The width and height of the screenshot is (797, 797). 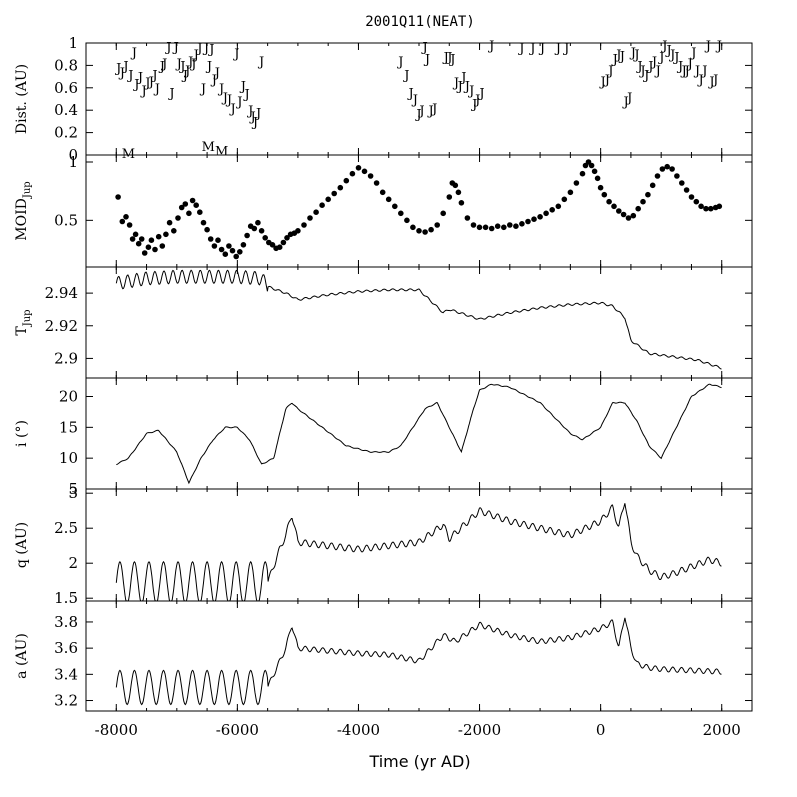 I want to click on series-line-T_Jup, so click(x=418, y=319).